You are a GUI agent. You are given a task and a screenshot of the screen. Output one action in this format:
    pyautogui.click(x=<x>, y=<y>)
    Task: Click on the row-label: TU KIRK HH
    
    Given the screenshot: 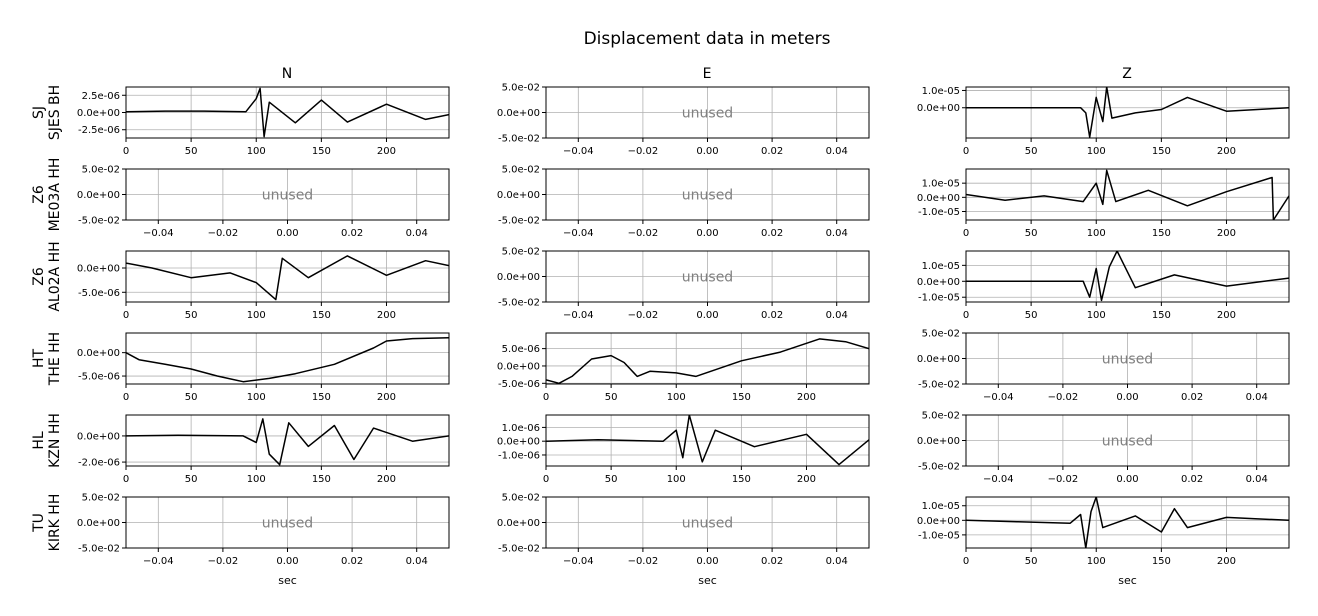 What is the action you would take?
    pyautogui.click(x=47, y=523)
    